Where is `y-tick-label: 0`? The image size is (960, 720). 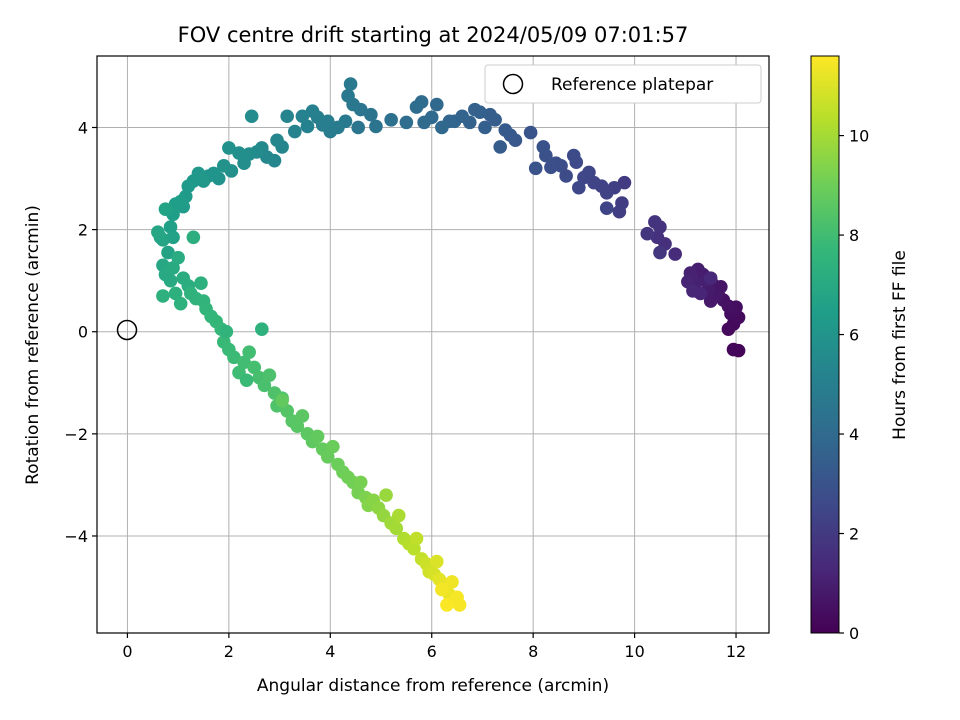 y-tick-label: 0 is located at coordinates (83, 332).